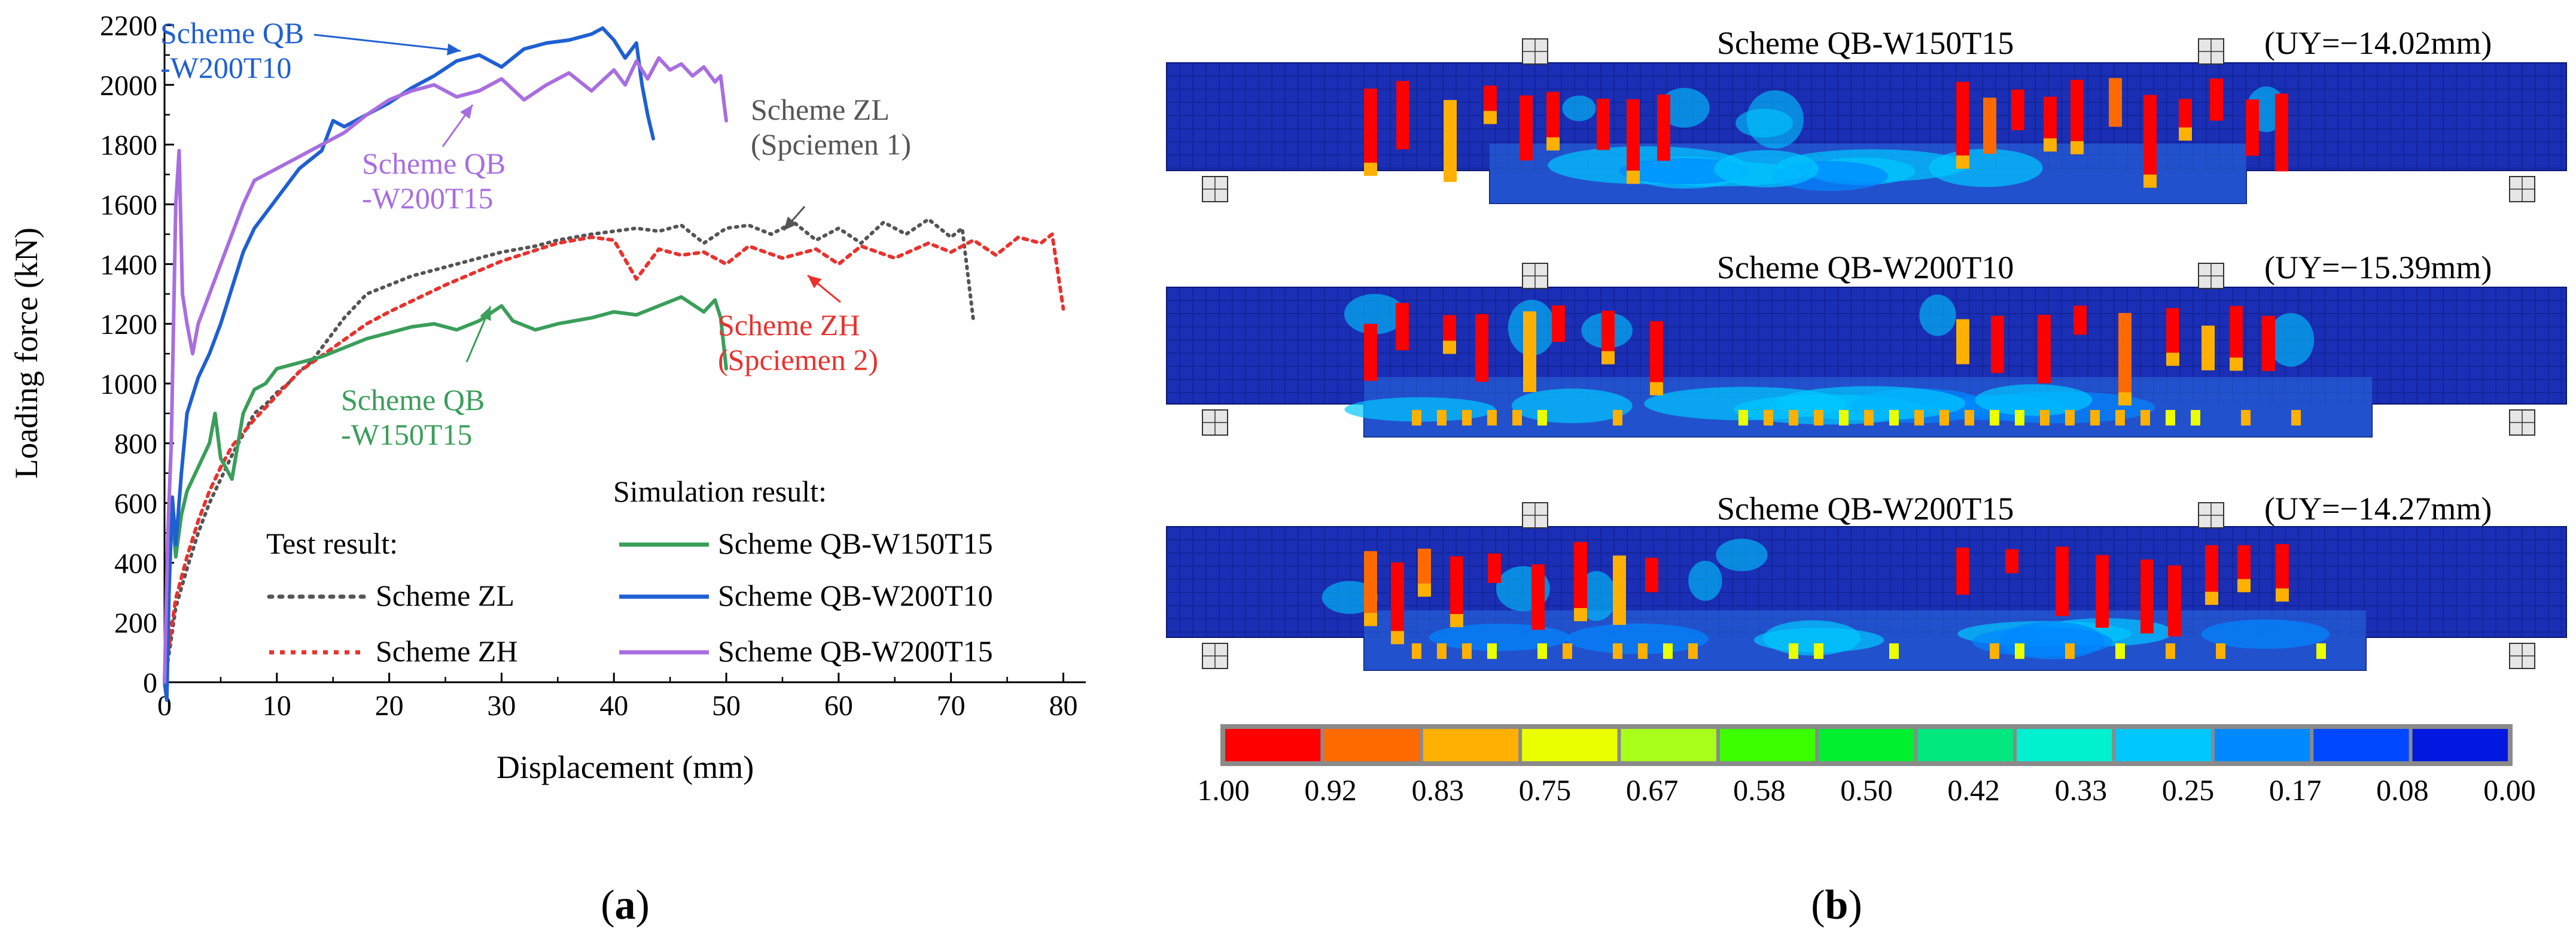 Image resolution: width=2576 pixels, height=936 pixels. Describe the element at coordinates (2402, 790) in the screenshot. I see `colorbar-label: 0.08` at that location.